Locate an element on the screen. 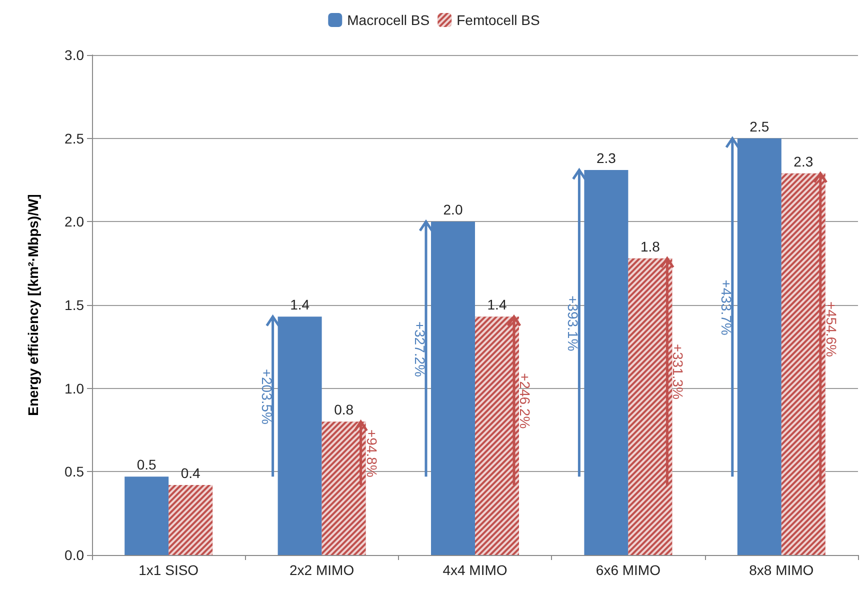 This screenshot has height=600, width=868. annotation: +94.8% is located at coordinates (372, 453).